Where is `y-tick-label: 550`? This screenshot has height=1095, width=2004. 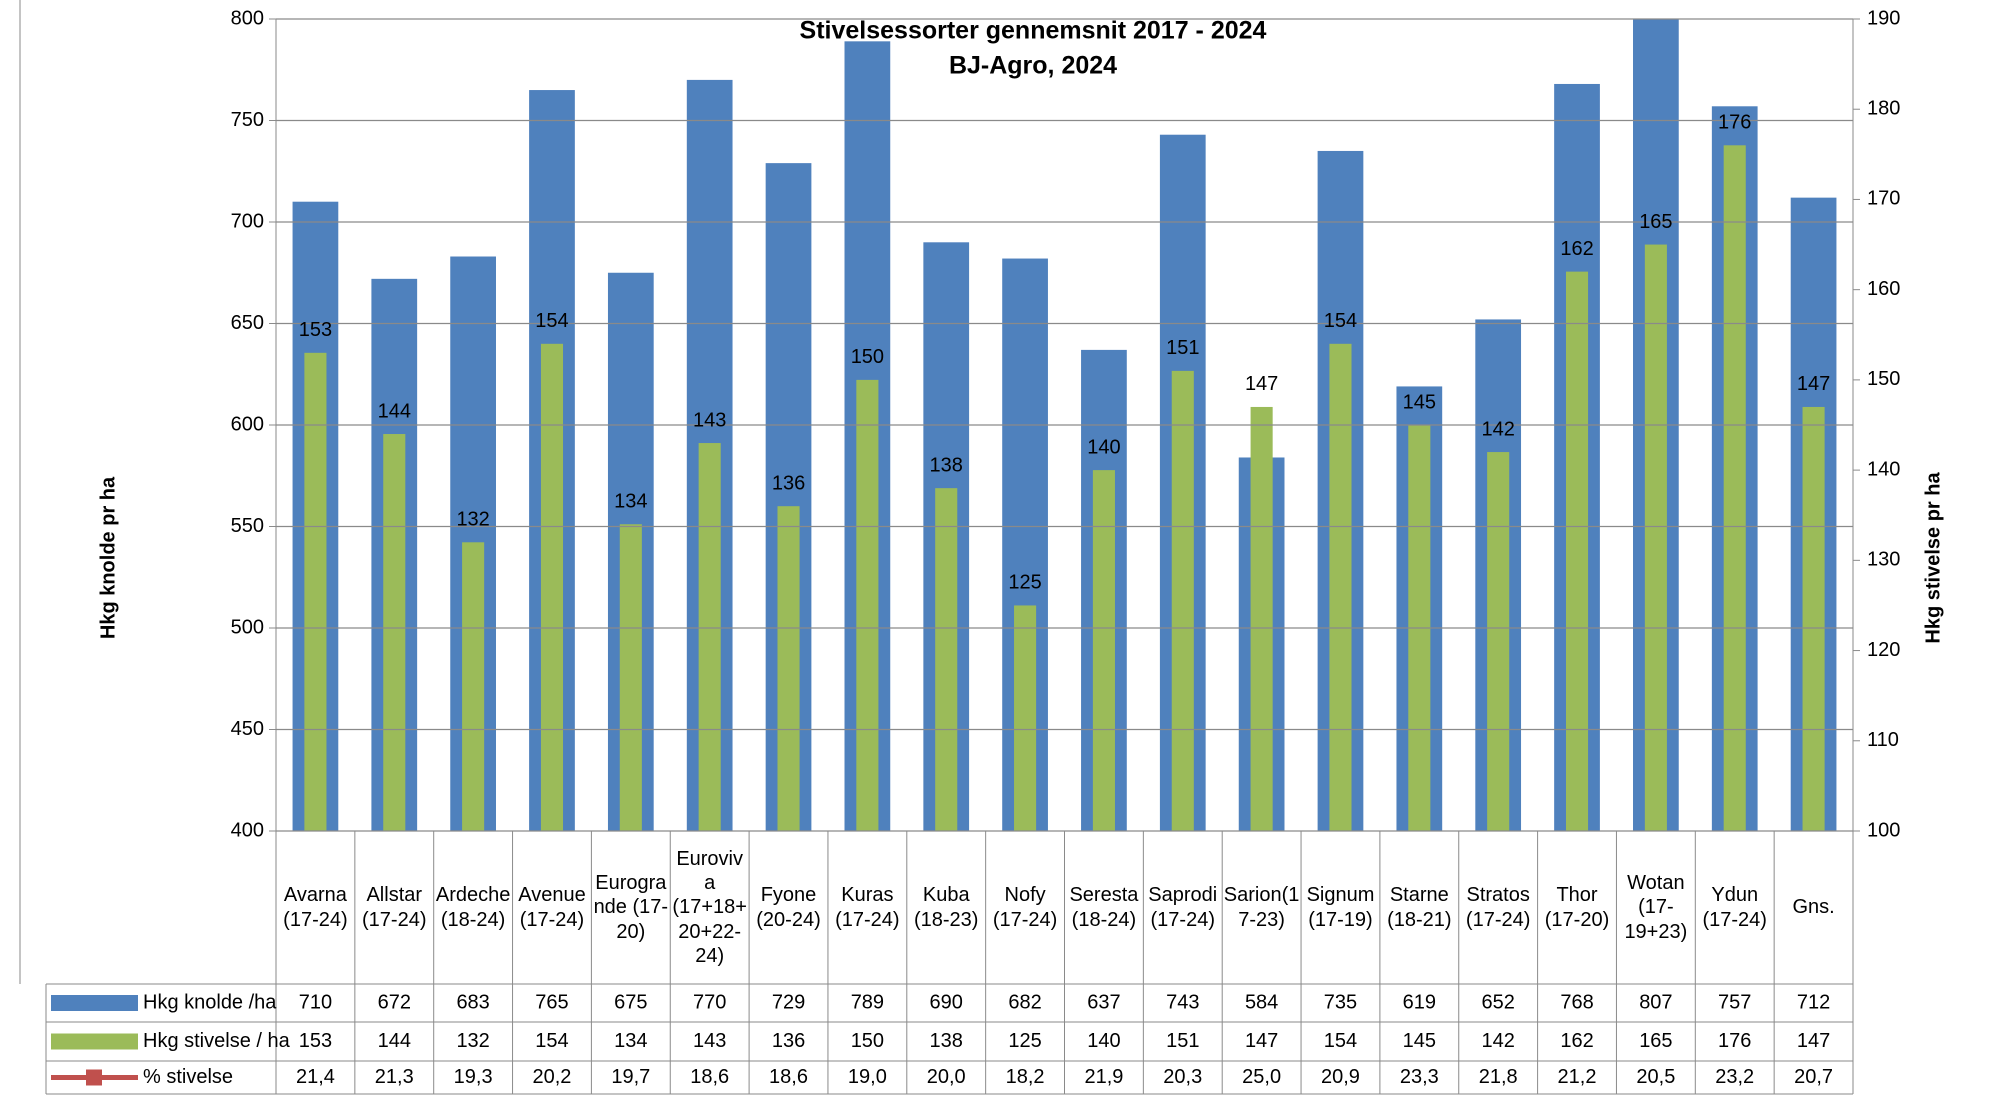
y-tick-label: 550 is located at coordinates (247, 526).